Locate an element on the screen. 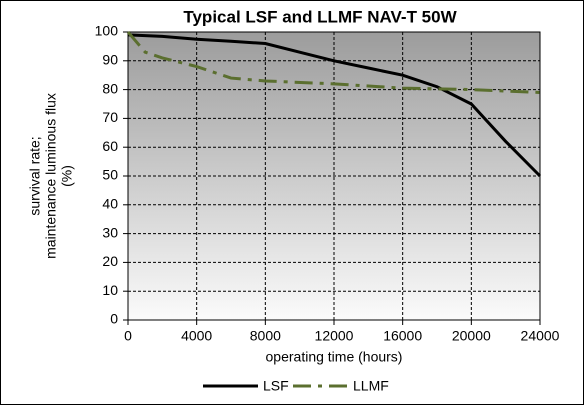 This screenshot has height=405, width=584. y-tick-label: 100 is located at coordinates (107, 31).